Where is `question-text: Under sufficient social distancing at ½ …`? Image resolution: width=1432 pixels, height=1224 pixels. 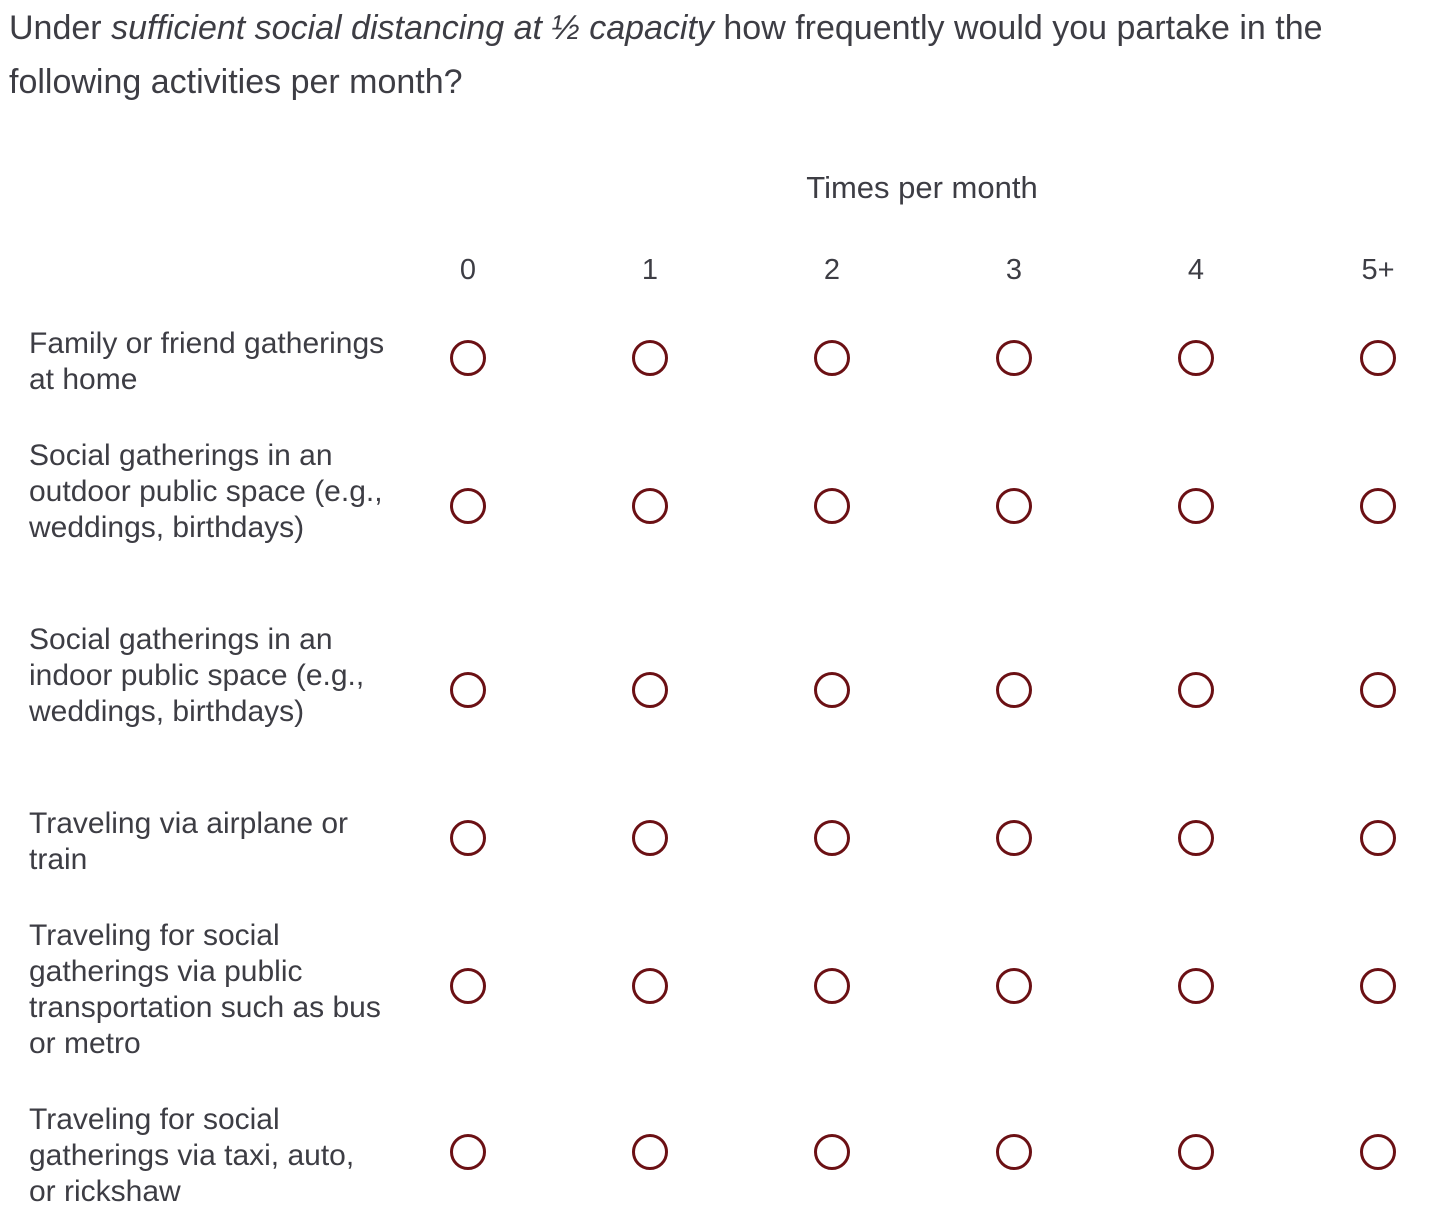
question-text: Under sufficient social distancing at ½ … is located at coordinates (719, 55).